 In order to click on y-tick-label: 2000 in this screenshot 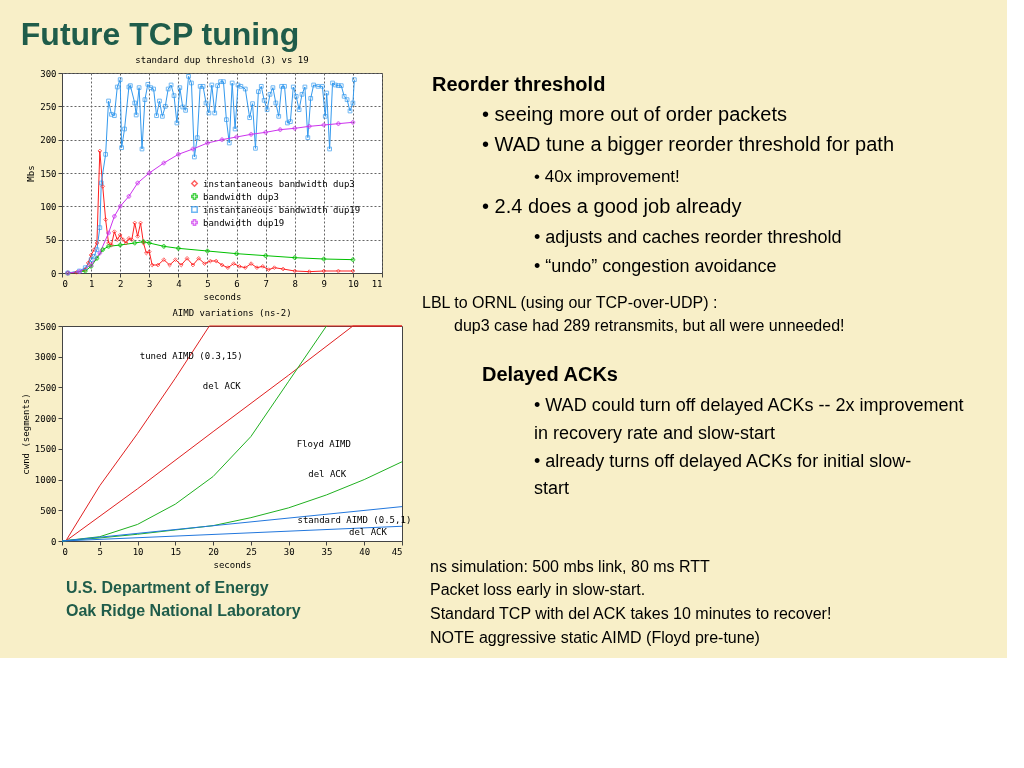, I will do `click(45, 418)`.